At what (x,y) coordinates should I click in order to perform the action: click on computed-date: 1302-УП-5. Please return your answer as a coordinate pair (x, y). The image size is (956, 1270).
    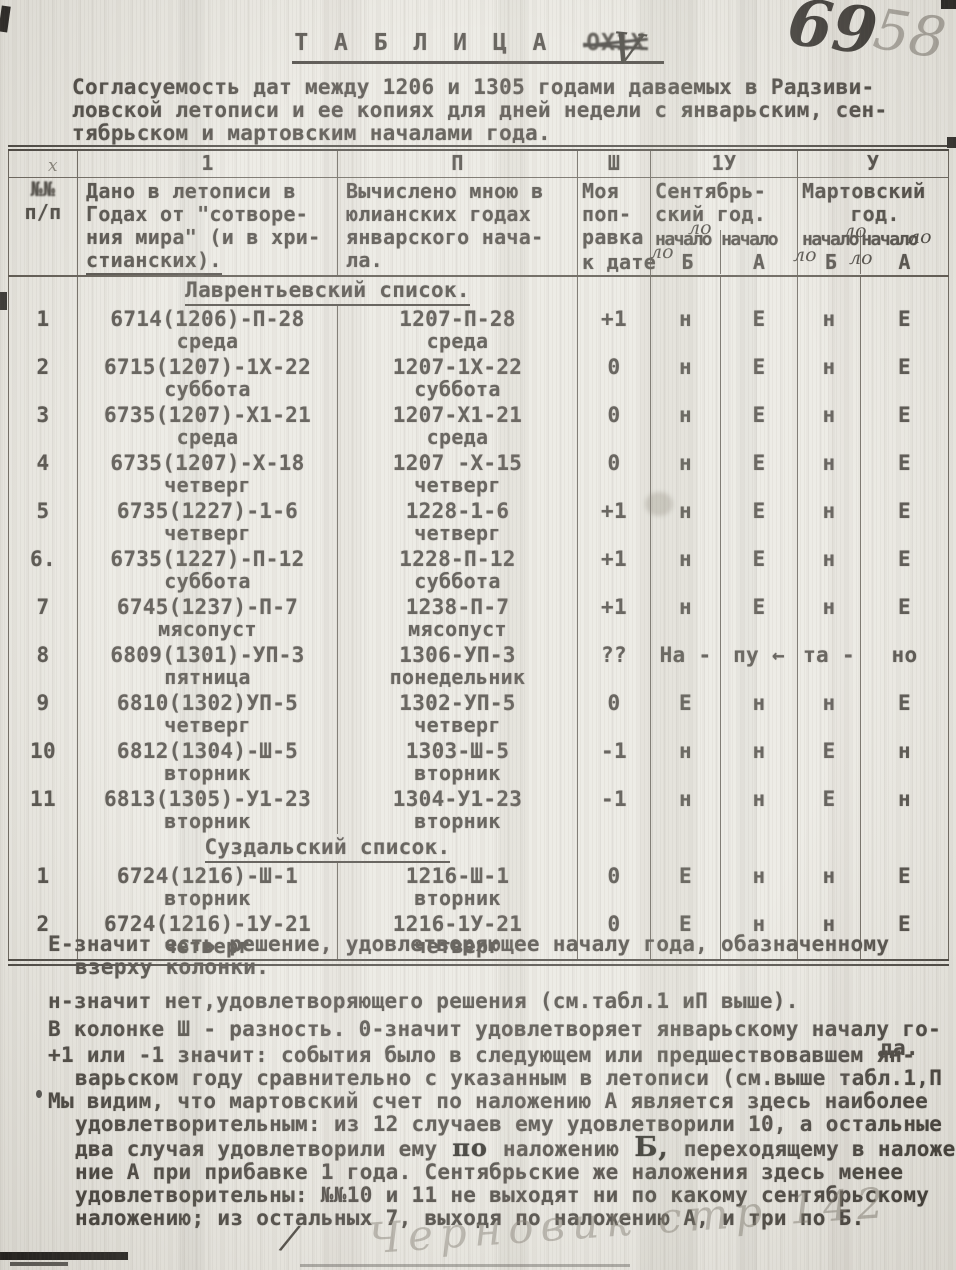
    Looking at the image, I should click on (457, 703).